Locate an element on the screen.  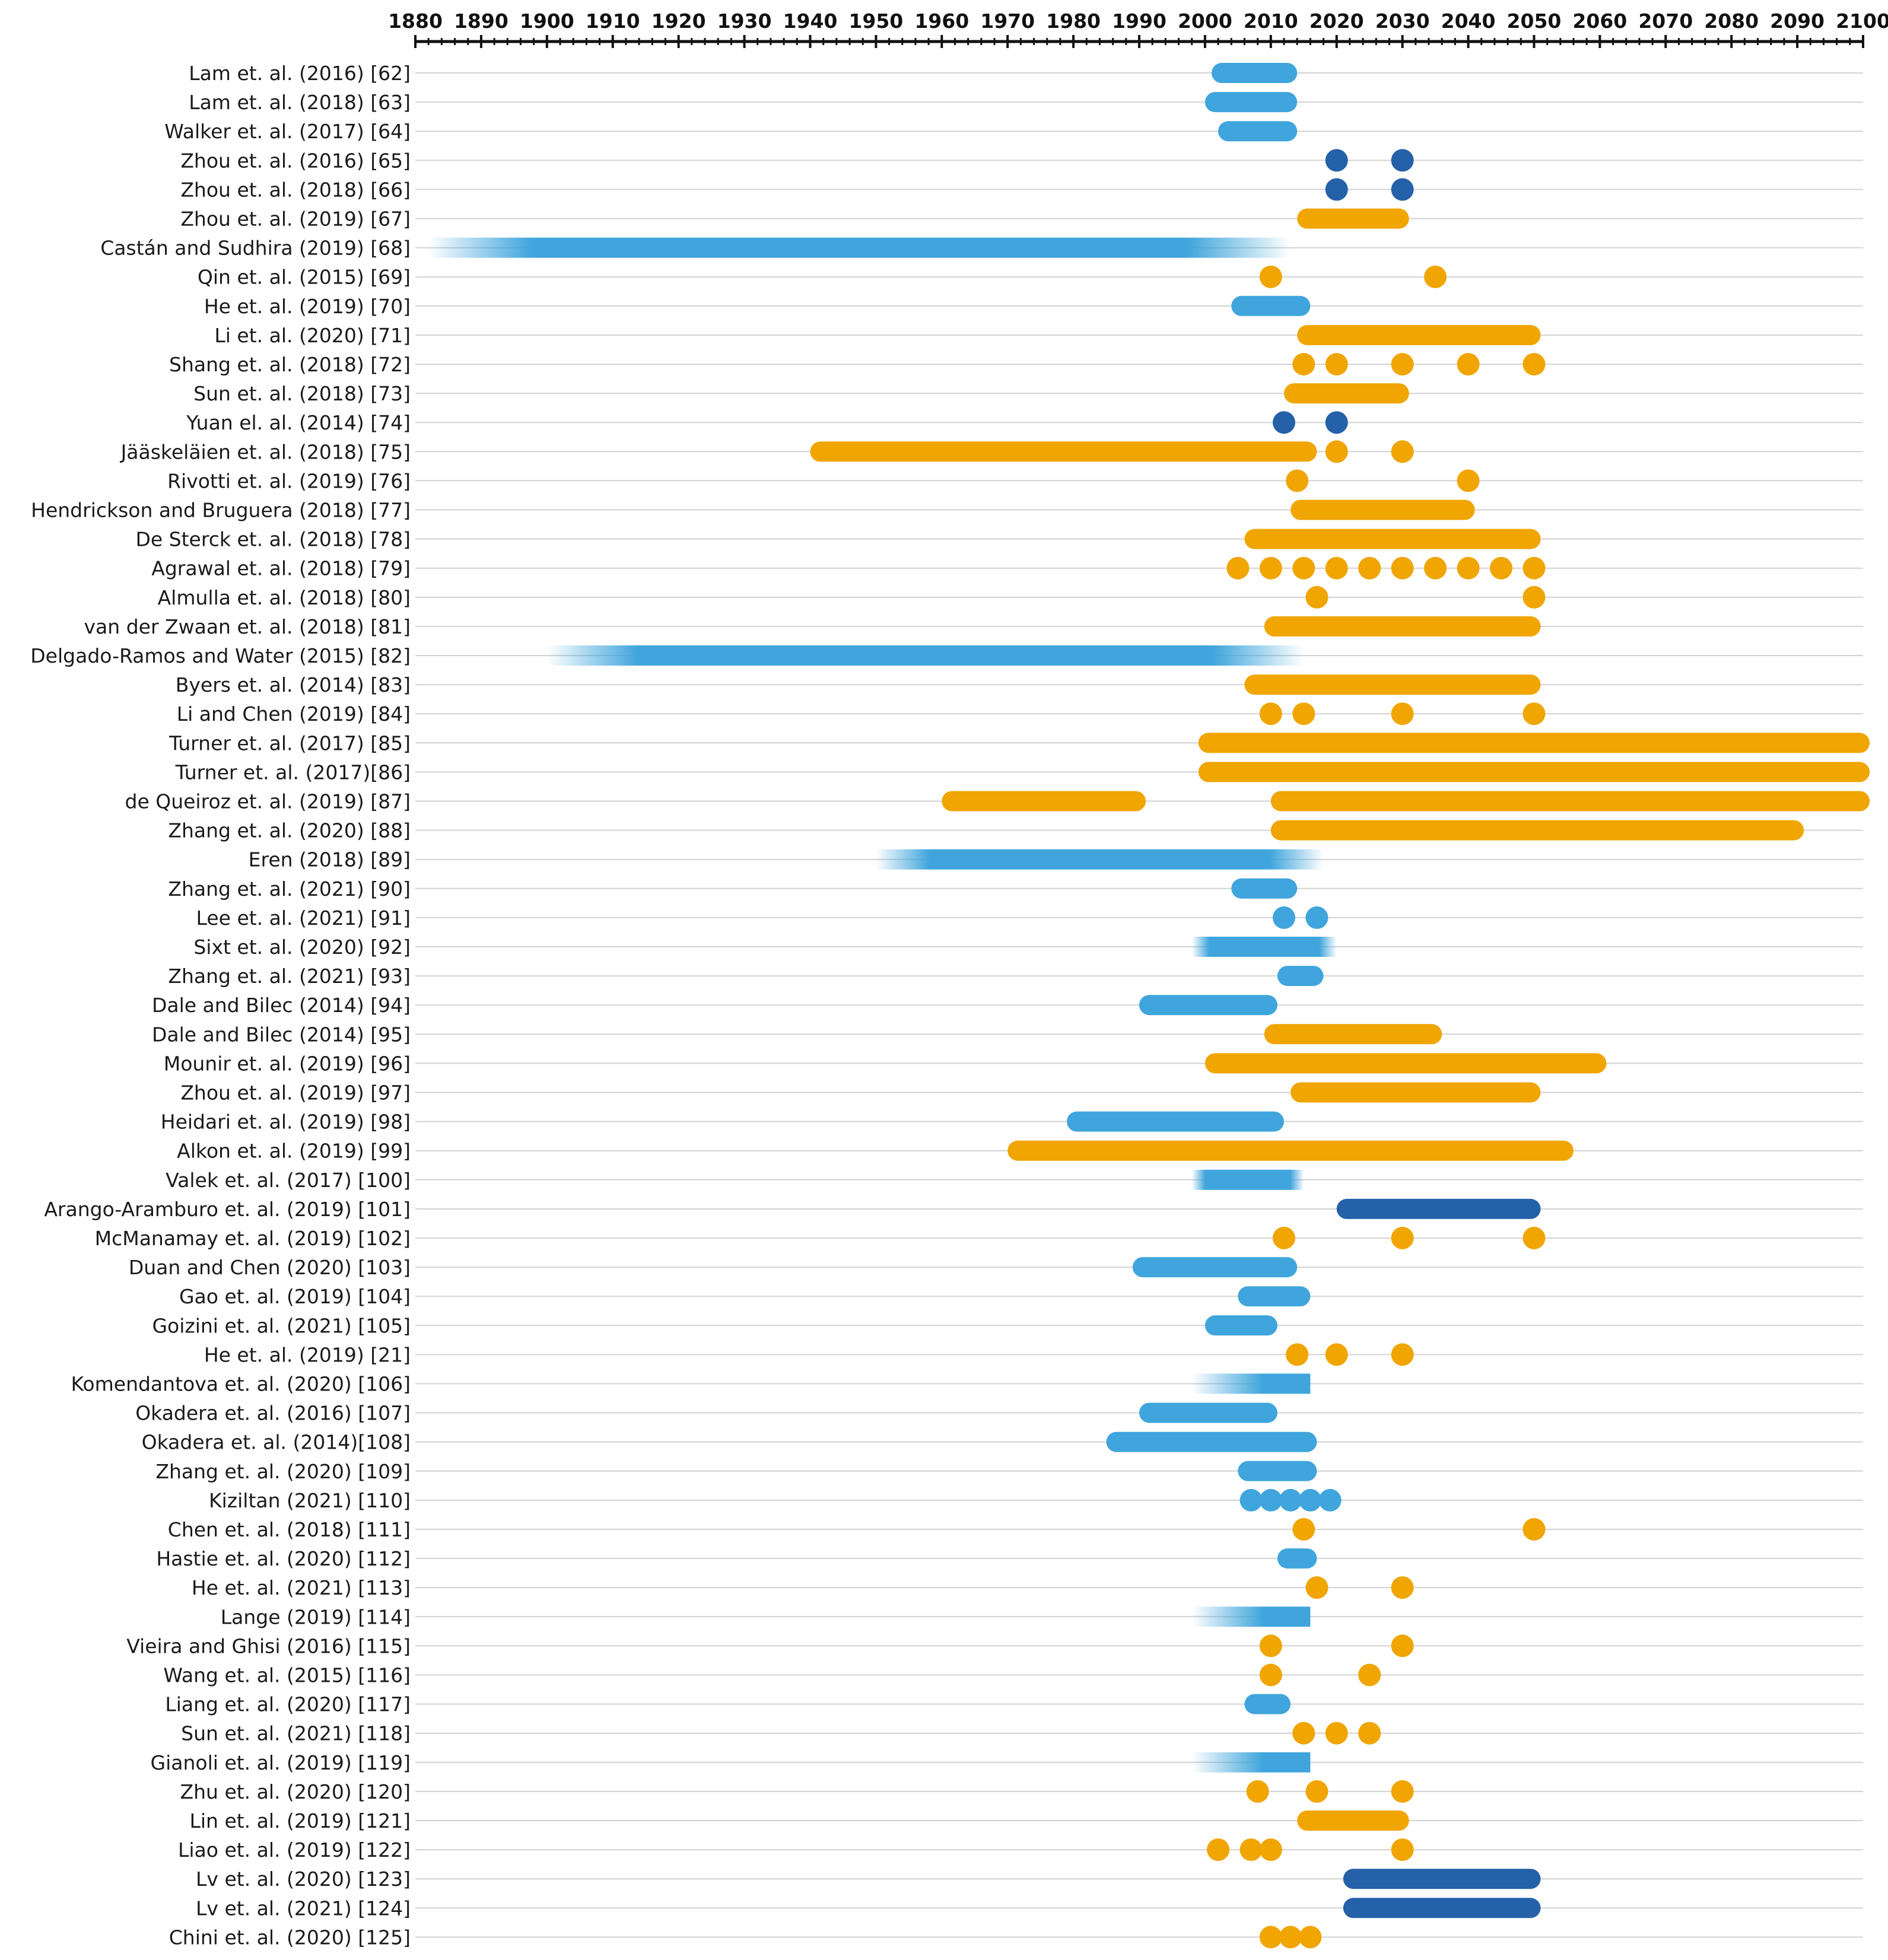
row-label: Lin et. al. (2019) [121] is located at coordinates (300, 1820).